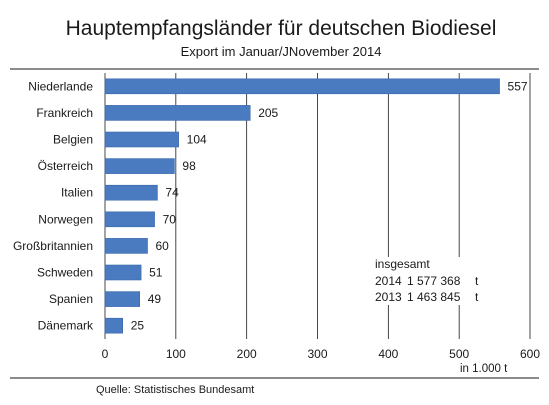  Describe the element at coordinates (484, 369) in the screenshot. I see `x-axis-unit: in 1.000 t` at that location.